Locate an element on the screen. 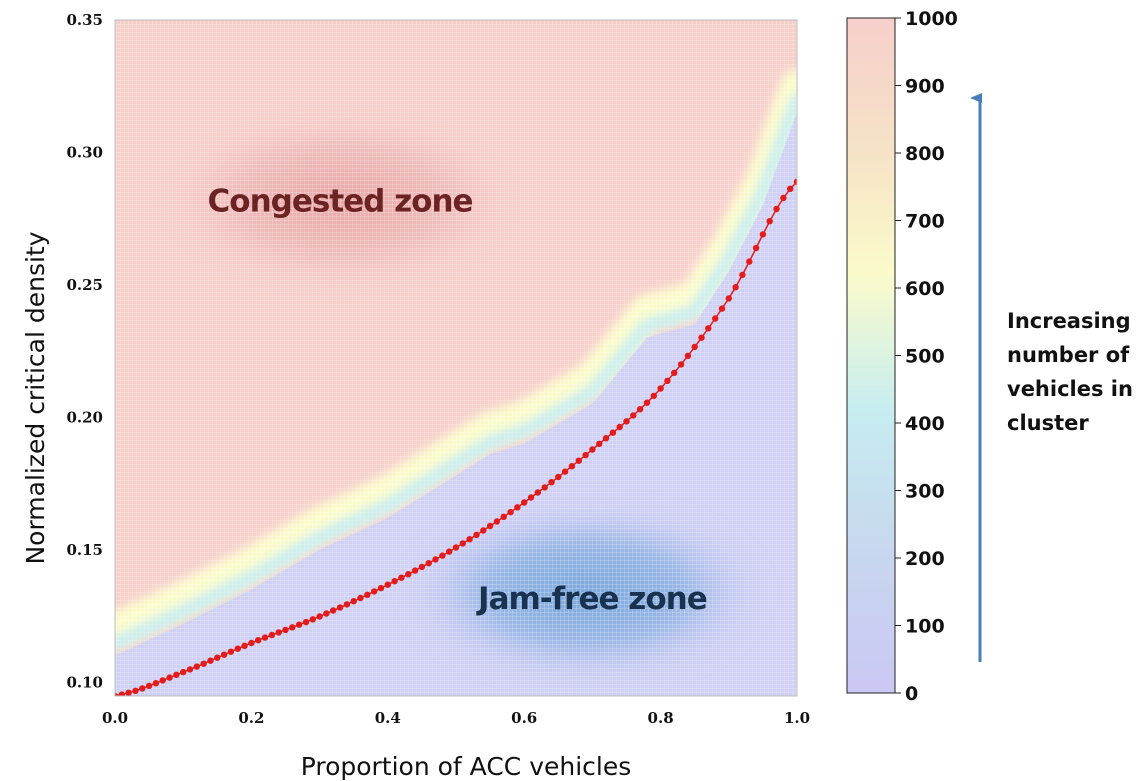  arrow-annotation: Increasing number of vehicles in cluster is located at coordinates (1070, 372).